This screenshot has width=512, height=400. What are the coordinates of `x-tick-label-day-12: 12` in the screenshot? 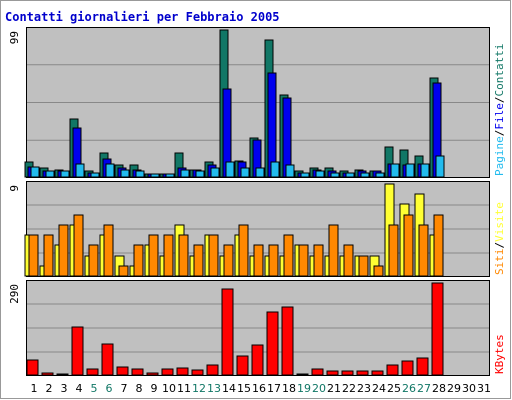 It's located at (199, 388).